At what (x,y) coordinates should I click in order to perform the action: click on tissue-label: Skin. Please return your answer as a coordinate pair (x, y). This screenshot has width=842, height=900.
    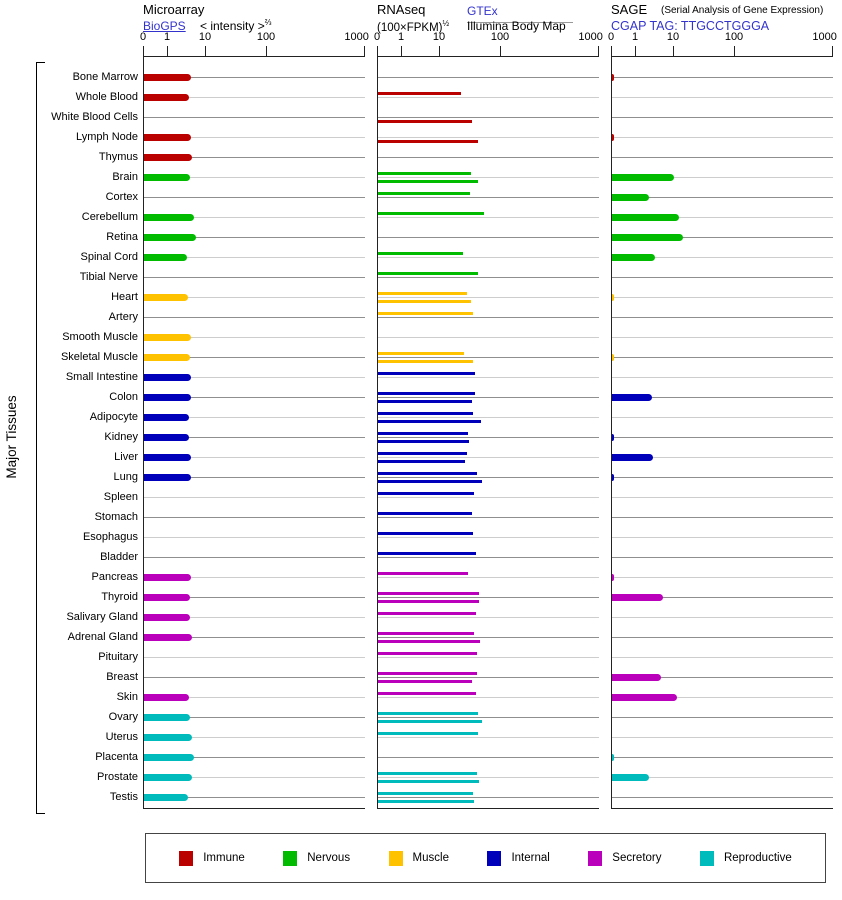
    Looking at the image, I should click on (127, 697).